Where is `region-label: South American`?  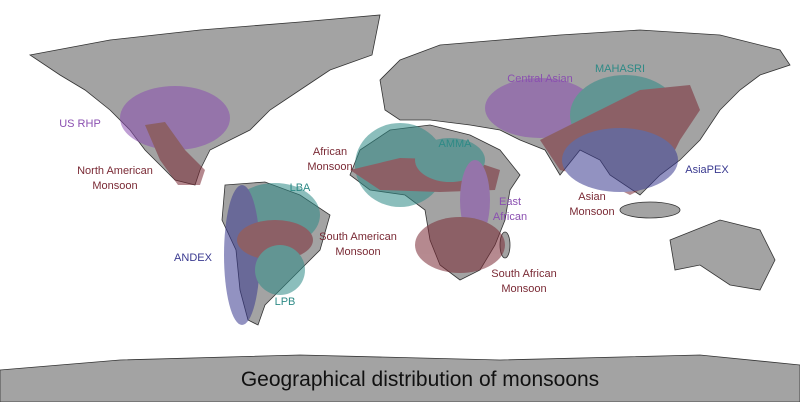
region-label: South American is located at coordinates (358, 237).